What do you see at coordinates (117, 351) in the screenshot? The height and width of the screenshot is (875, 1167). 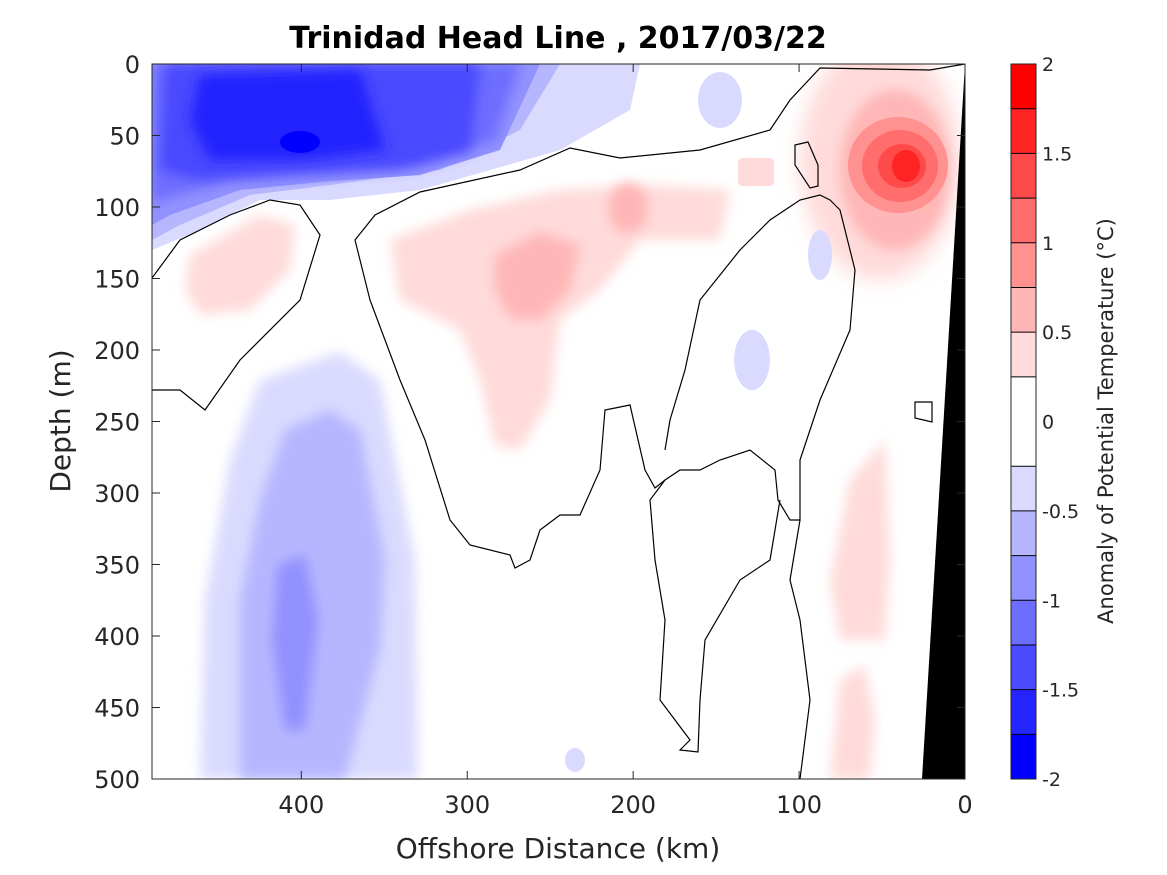 I see `y-tick-label: 200` at bounding box center [117, 351].